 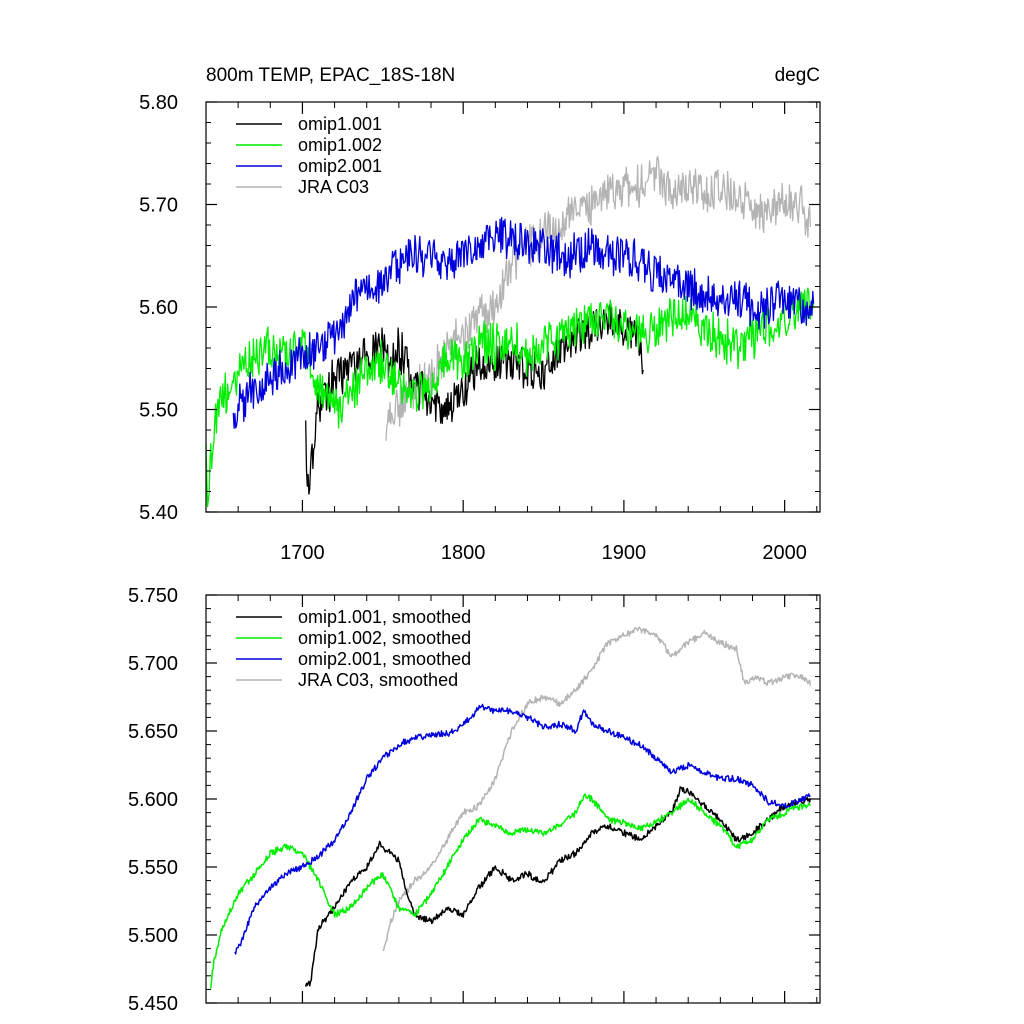 What do you see at coordinates (384, 617) in the screenshot?
I see `legend-label: omip1.001, smoothed` at bounding box center [384, 617].